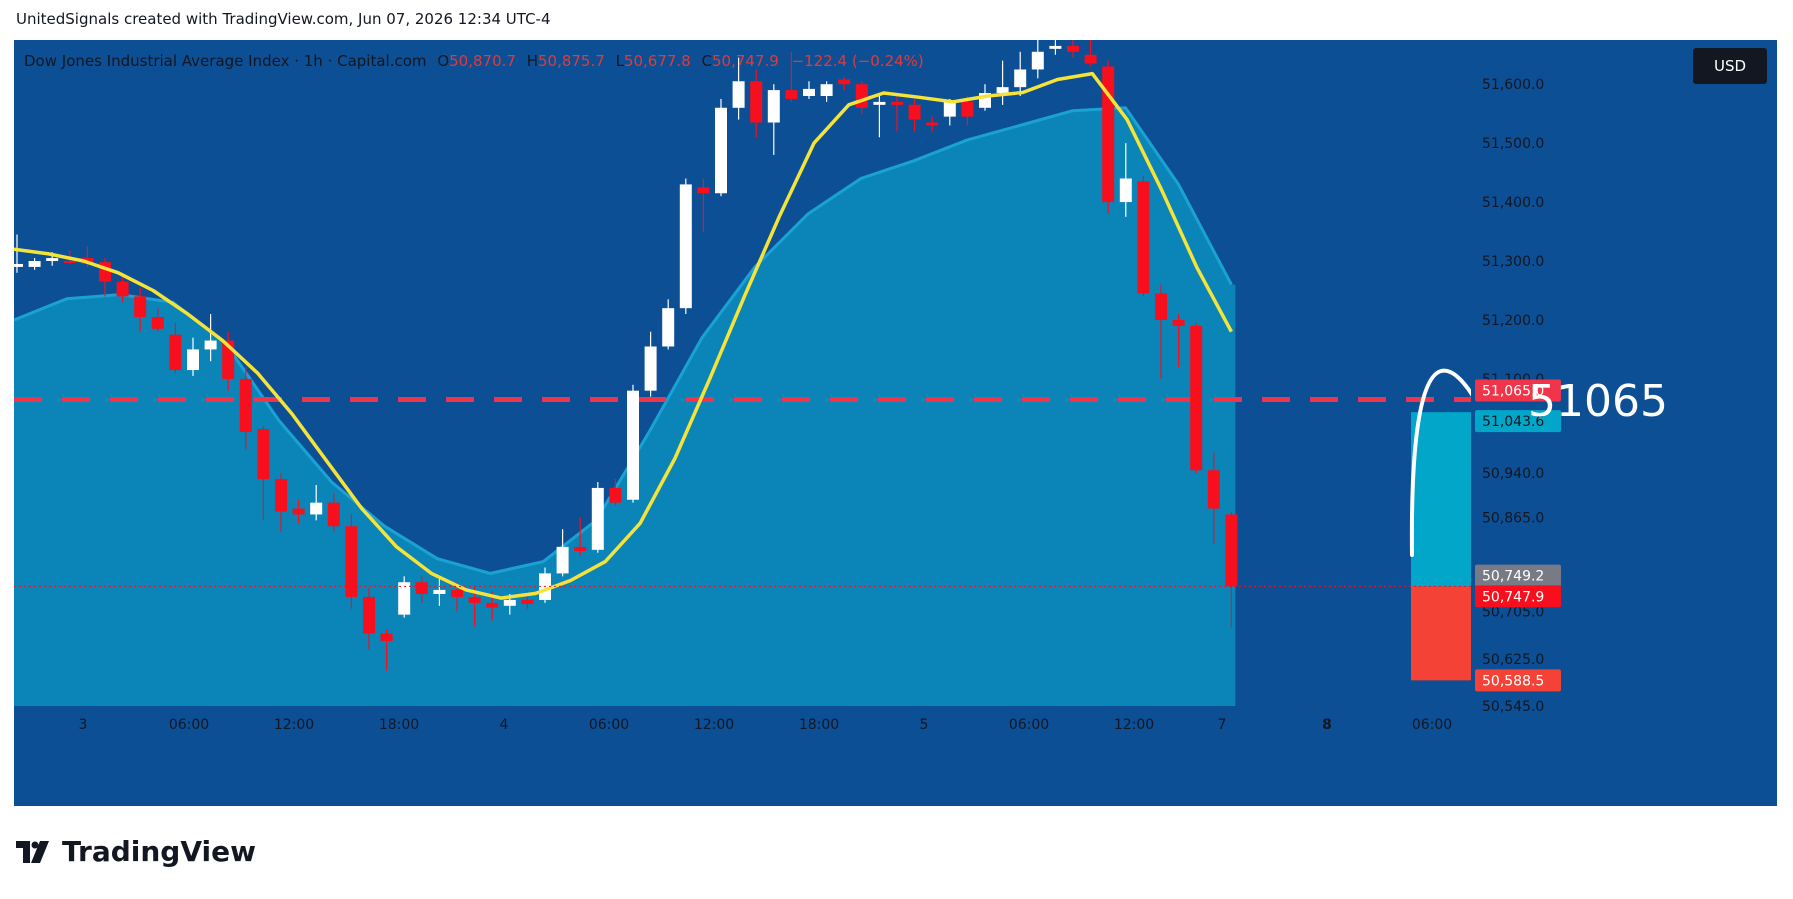  I want to click on price-label-text: 50,588.5, so click(1513, 681).